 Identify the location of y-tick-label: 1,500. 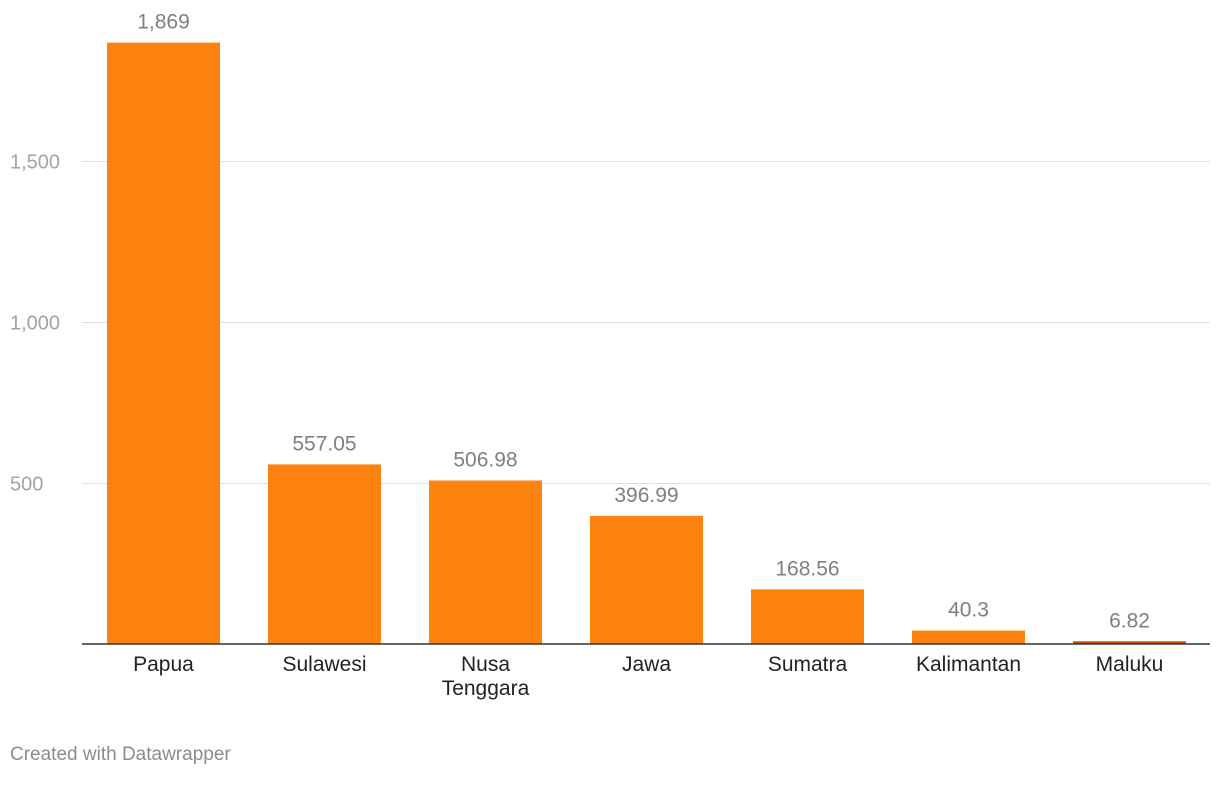
(35, 163).